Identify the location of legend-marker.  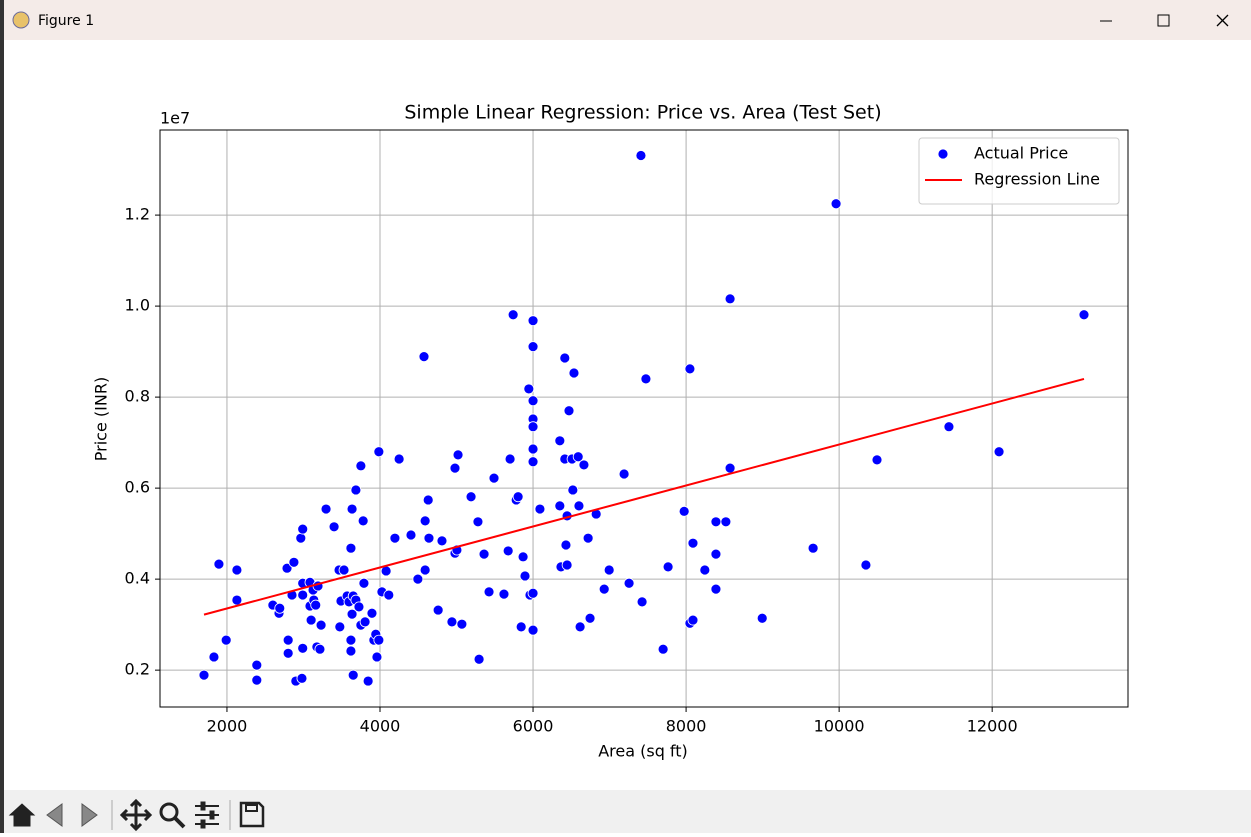
(943, 154).